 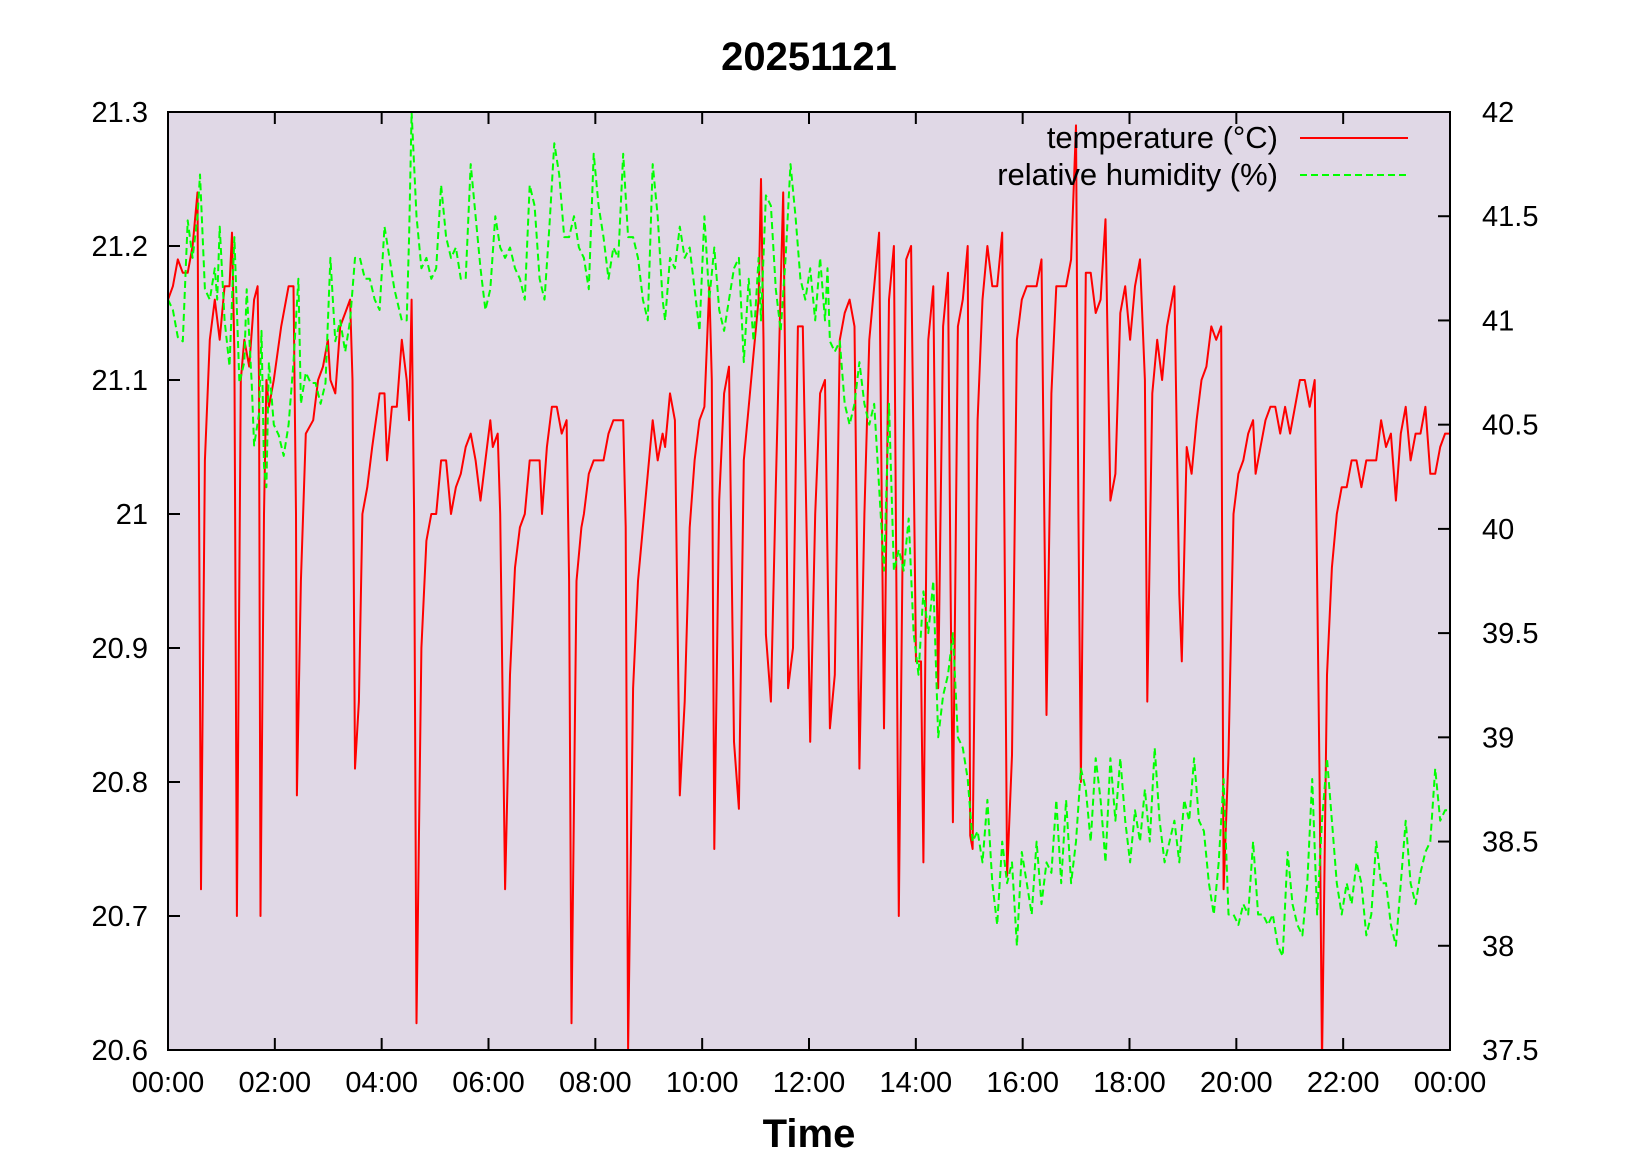 What do you see at coordinates (1022, 1083) in the screenshot?
I see `x-tick-label: 16:00` at bounding box center [1022, 1083].